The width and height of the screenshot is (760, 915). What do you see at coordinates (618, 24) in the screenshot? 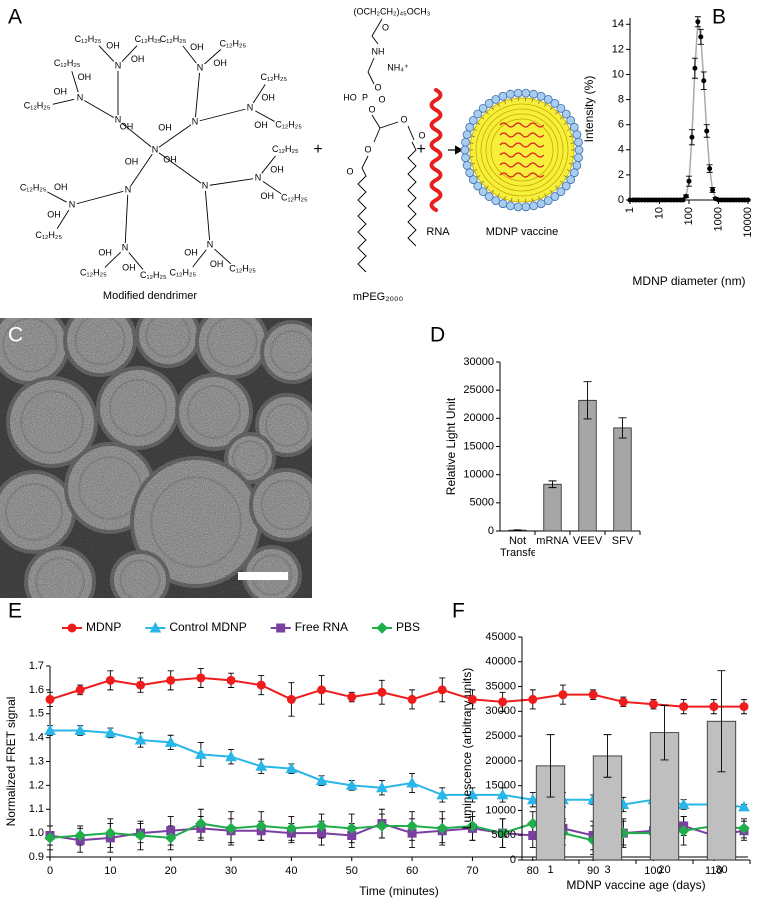
I see `y-tick-label: 14` at bounding box center [618, 24].